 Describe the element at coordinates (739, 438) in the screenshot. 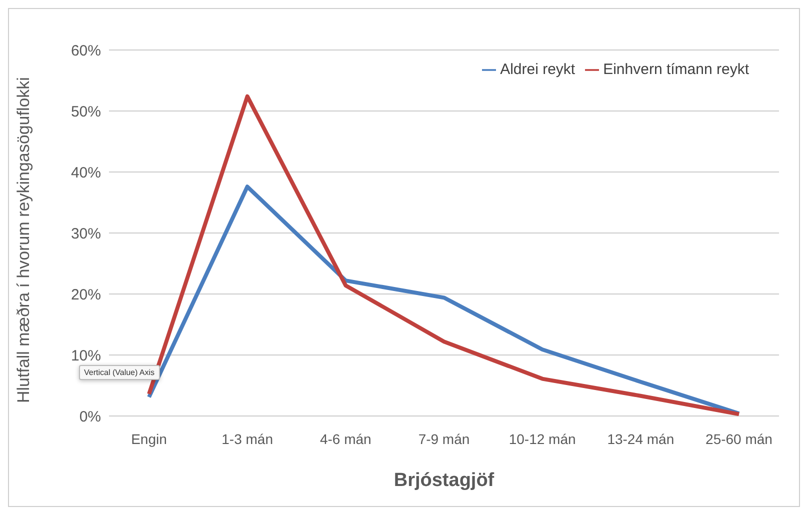

I see `x-tick-label: 25-60 mán` at that location.